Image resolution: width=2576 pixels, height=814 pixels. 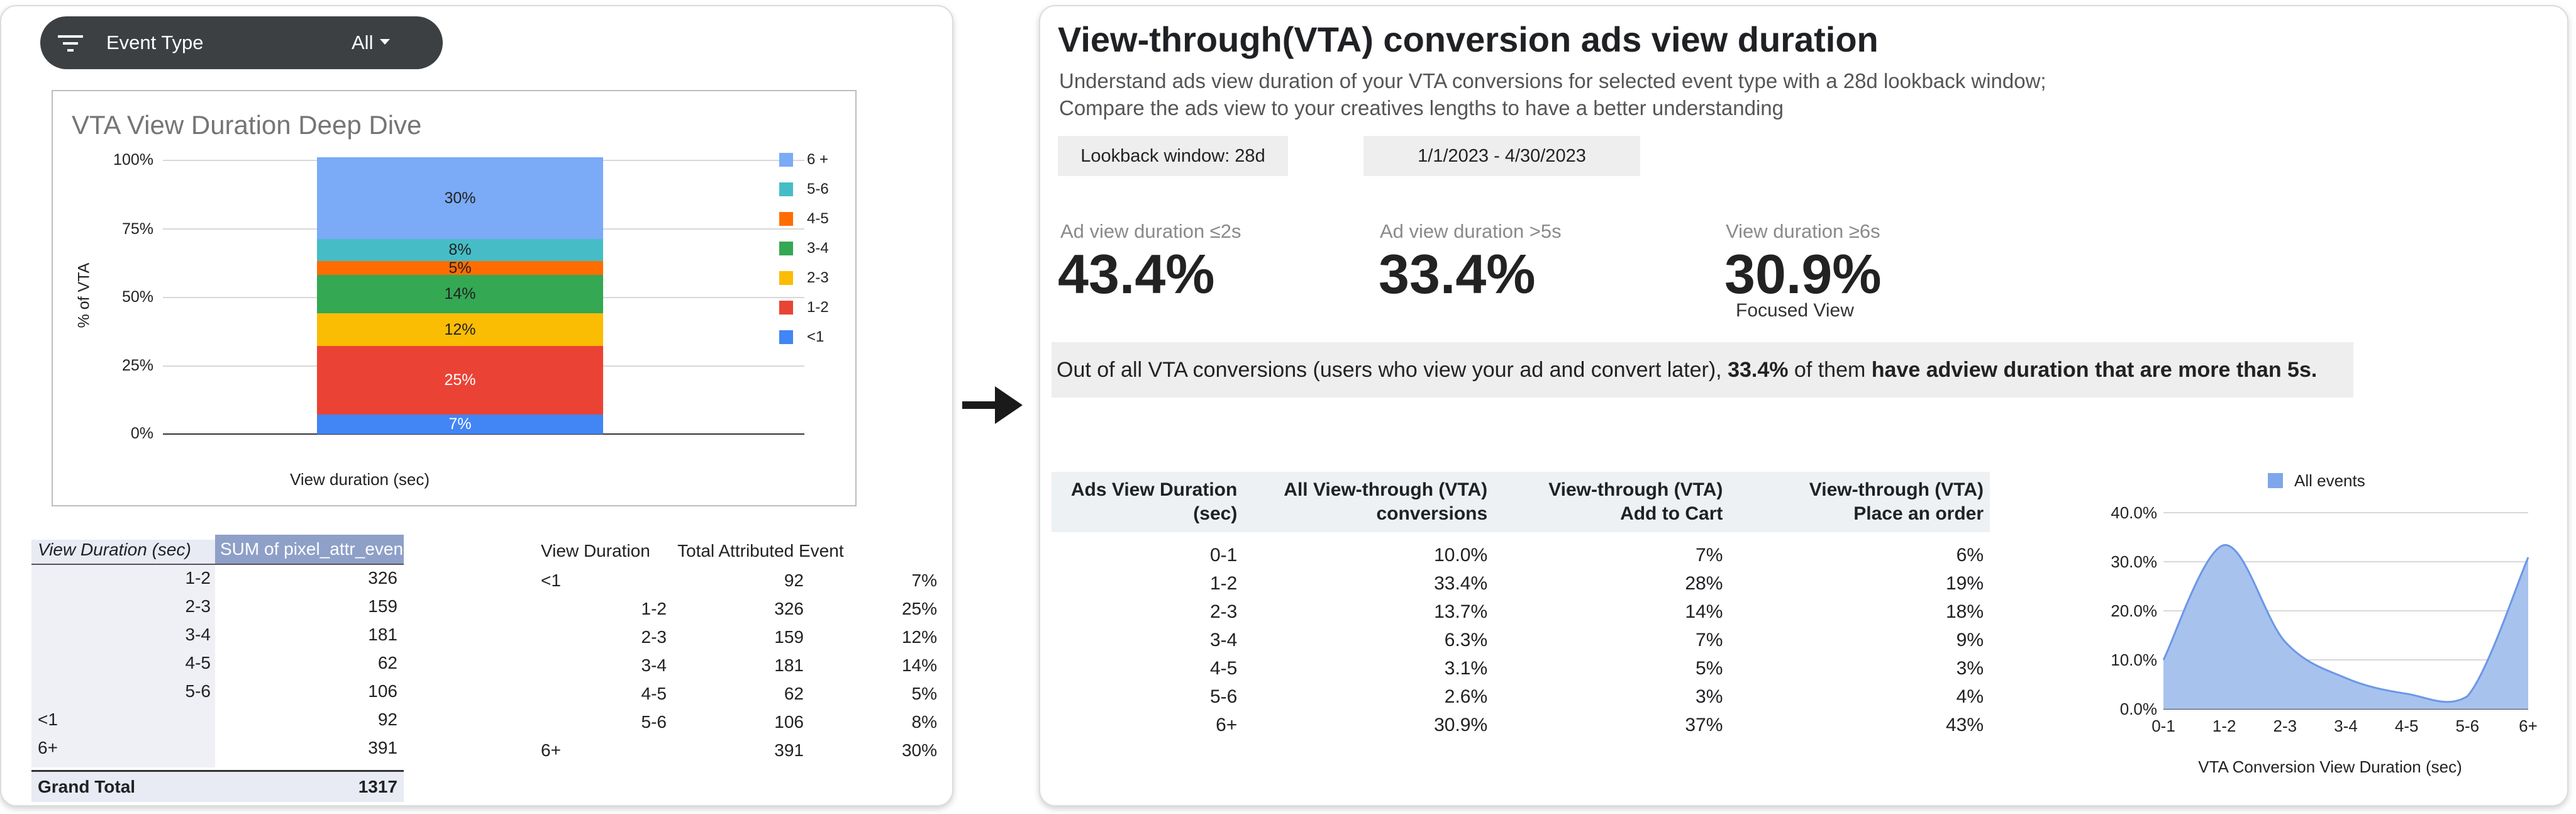 I want to click on area-legend-label: All events, so click(x=2329, y=480).